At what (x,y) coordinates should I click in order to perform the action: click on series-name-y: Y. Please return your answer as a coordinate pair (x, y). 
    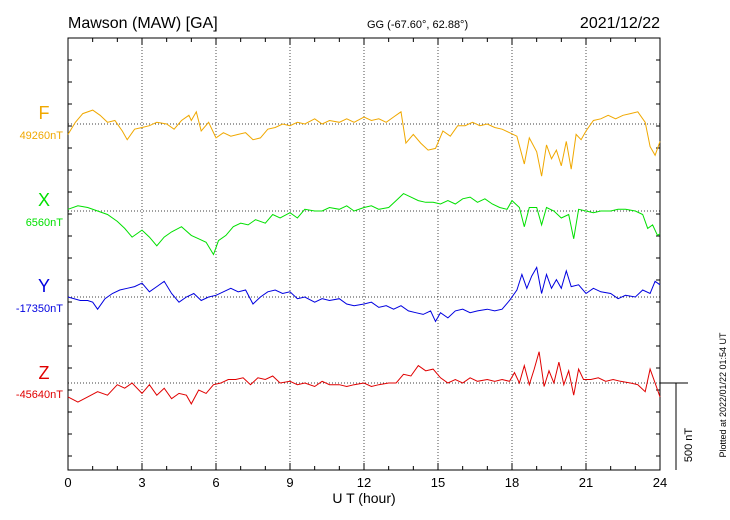
    Looking at the image, I should click on (44, 286).